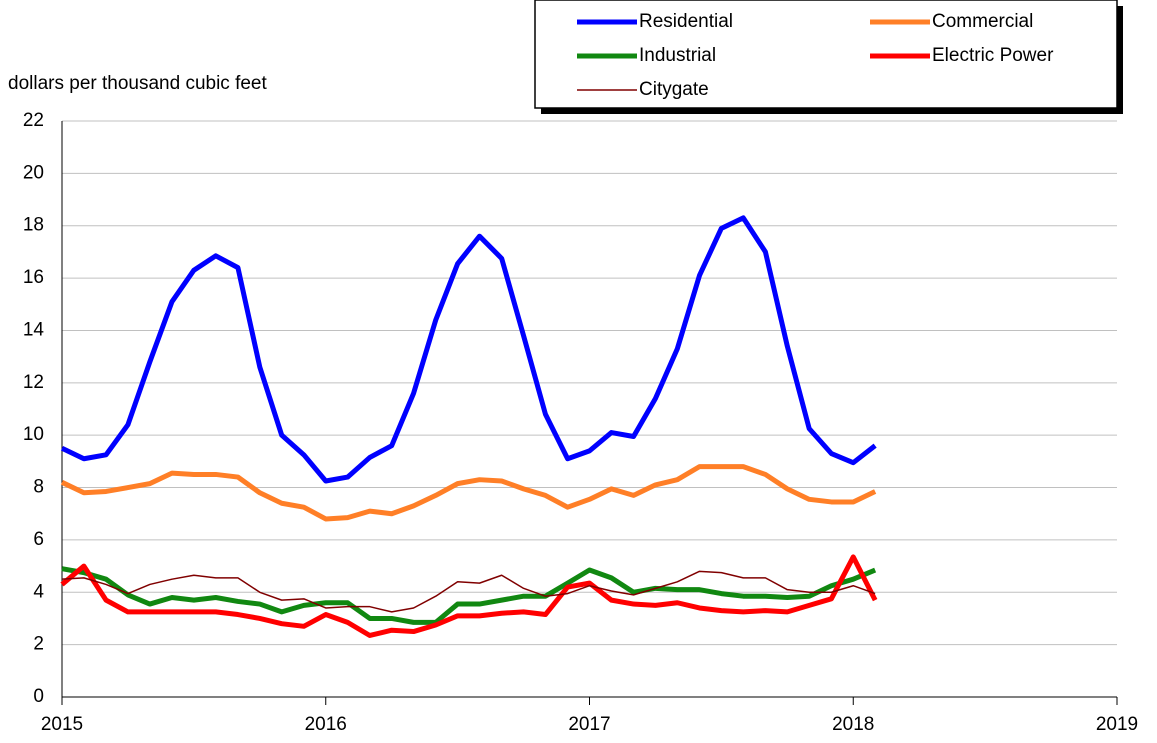  Describe the element at coordinates (33, 434) in the screenshot. I see `y-tick-label: 10` at that location.